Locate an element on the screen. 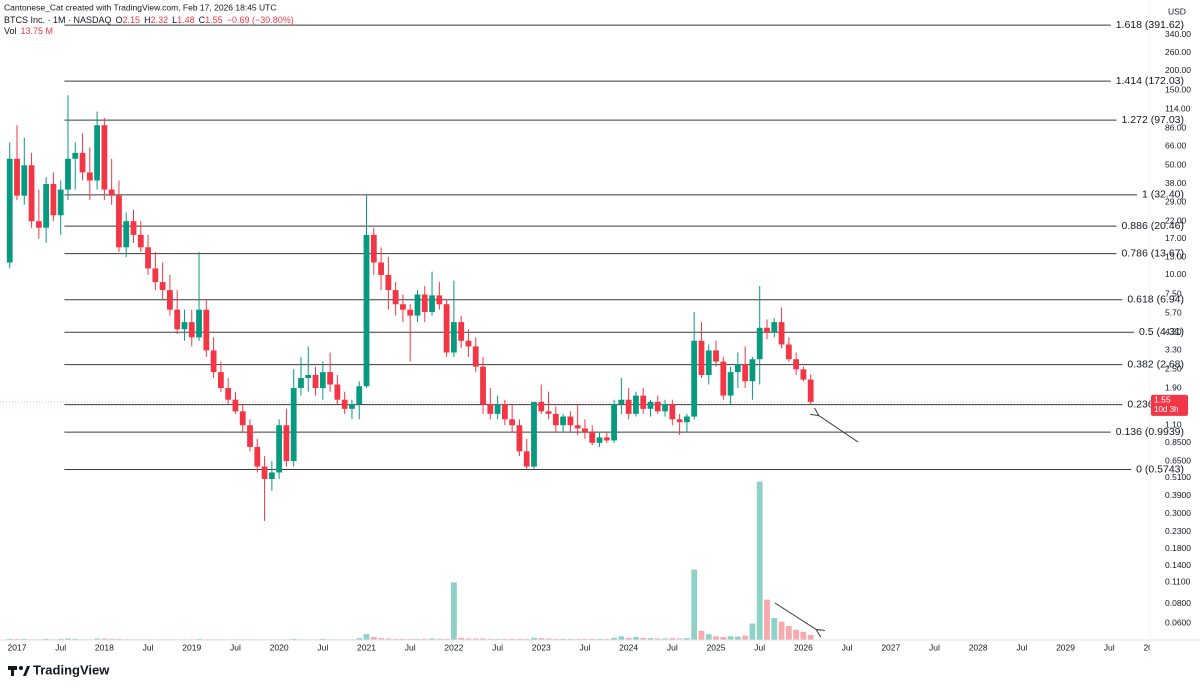 The image size is (1200, 688). y-tick-label: 0.2300 is located at coordinates (1178, 531).